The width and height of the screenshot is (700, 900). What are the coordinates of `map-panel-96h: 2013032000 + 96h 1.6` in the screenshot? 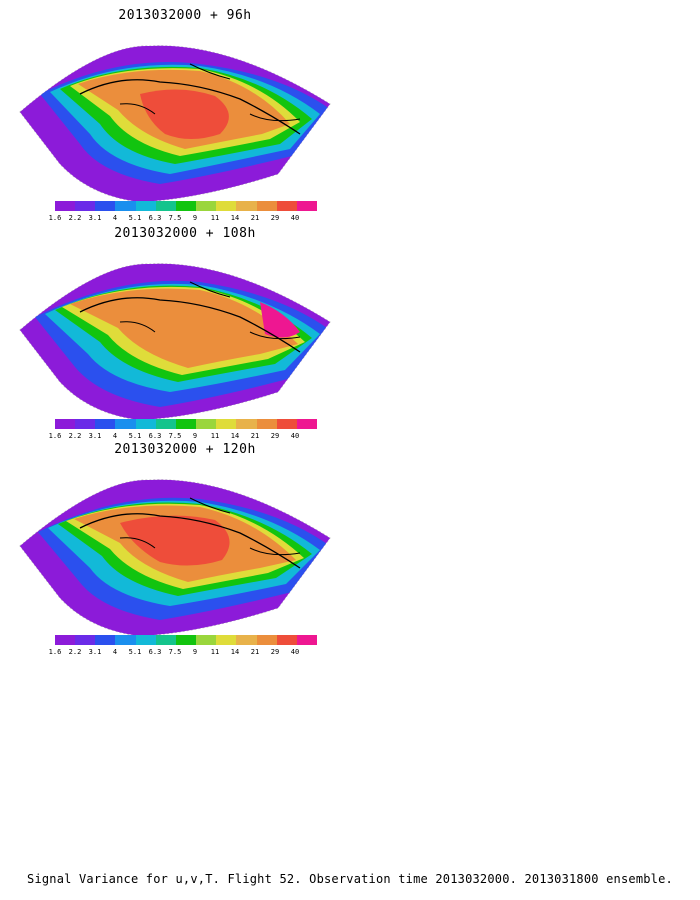 It's located at (180, 118).